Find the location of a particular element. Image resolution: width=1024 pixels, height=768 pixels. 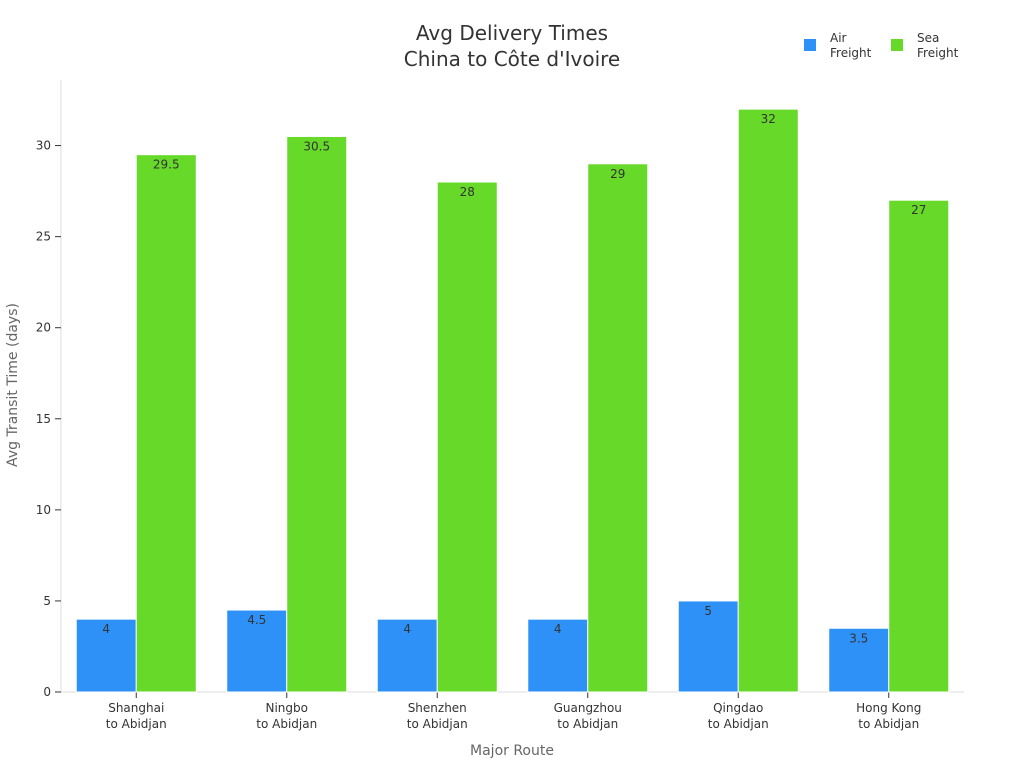

bar-value-label: 5 is located at coordinates (708, 611).